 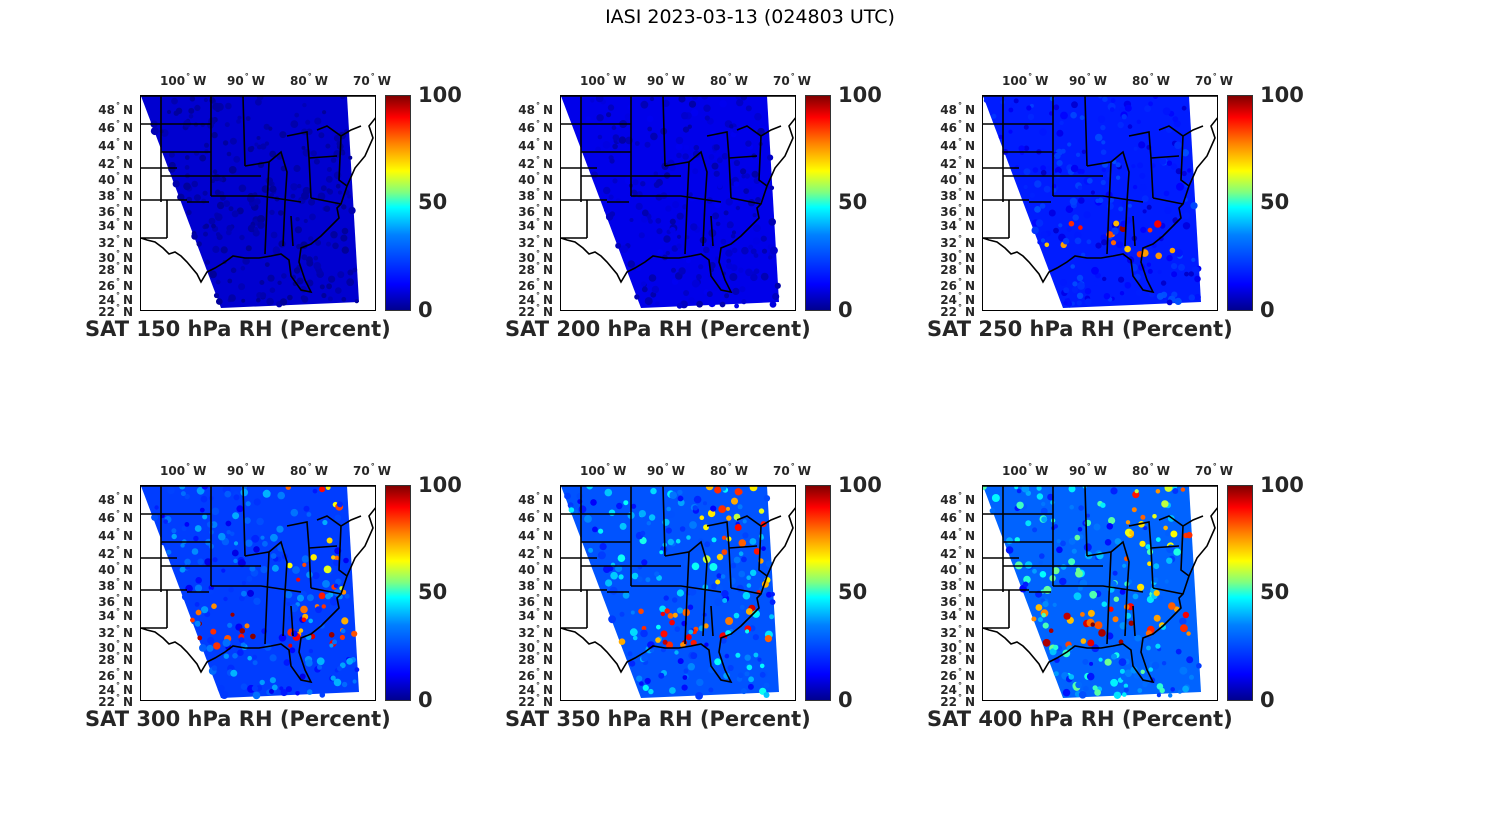 I want to click on latitude-tick-label: 30° N, so click(x=535, y=257).